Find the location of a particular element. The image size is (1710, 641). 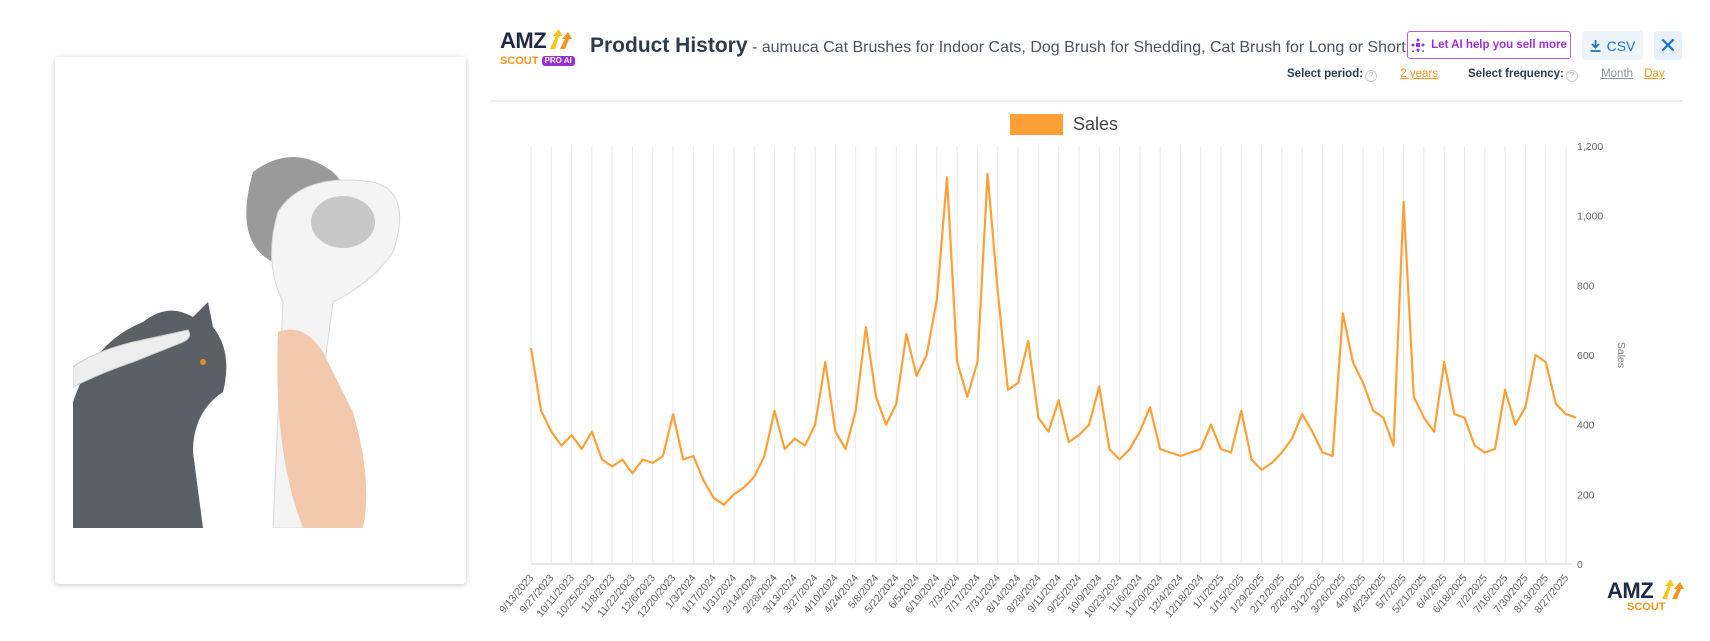

y-tick-label: 800 is located at coordinates (1586, 286).